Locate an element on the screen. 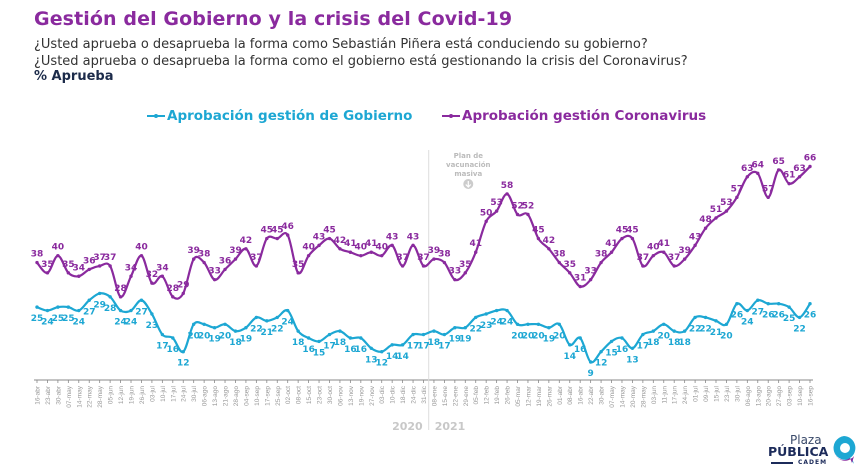  data-label-gobierno: 17 is located at coordinates (162, 347).